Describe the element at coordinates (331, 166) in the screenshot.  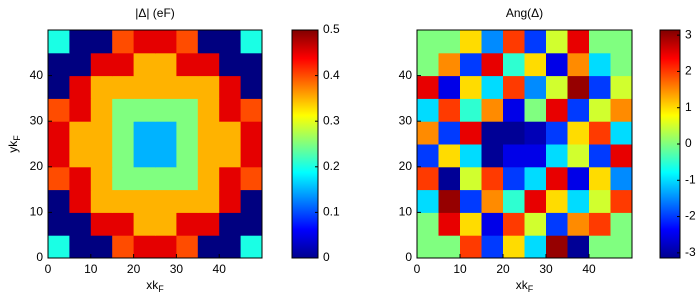
I see `colorbar-tick-label: 0.2` at that location.